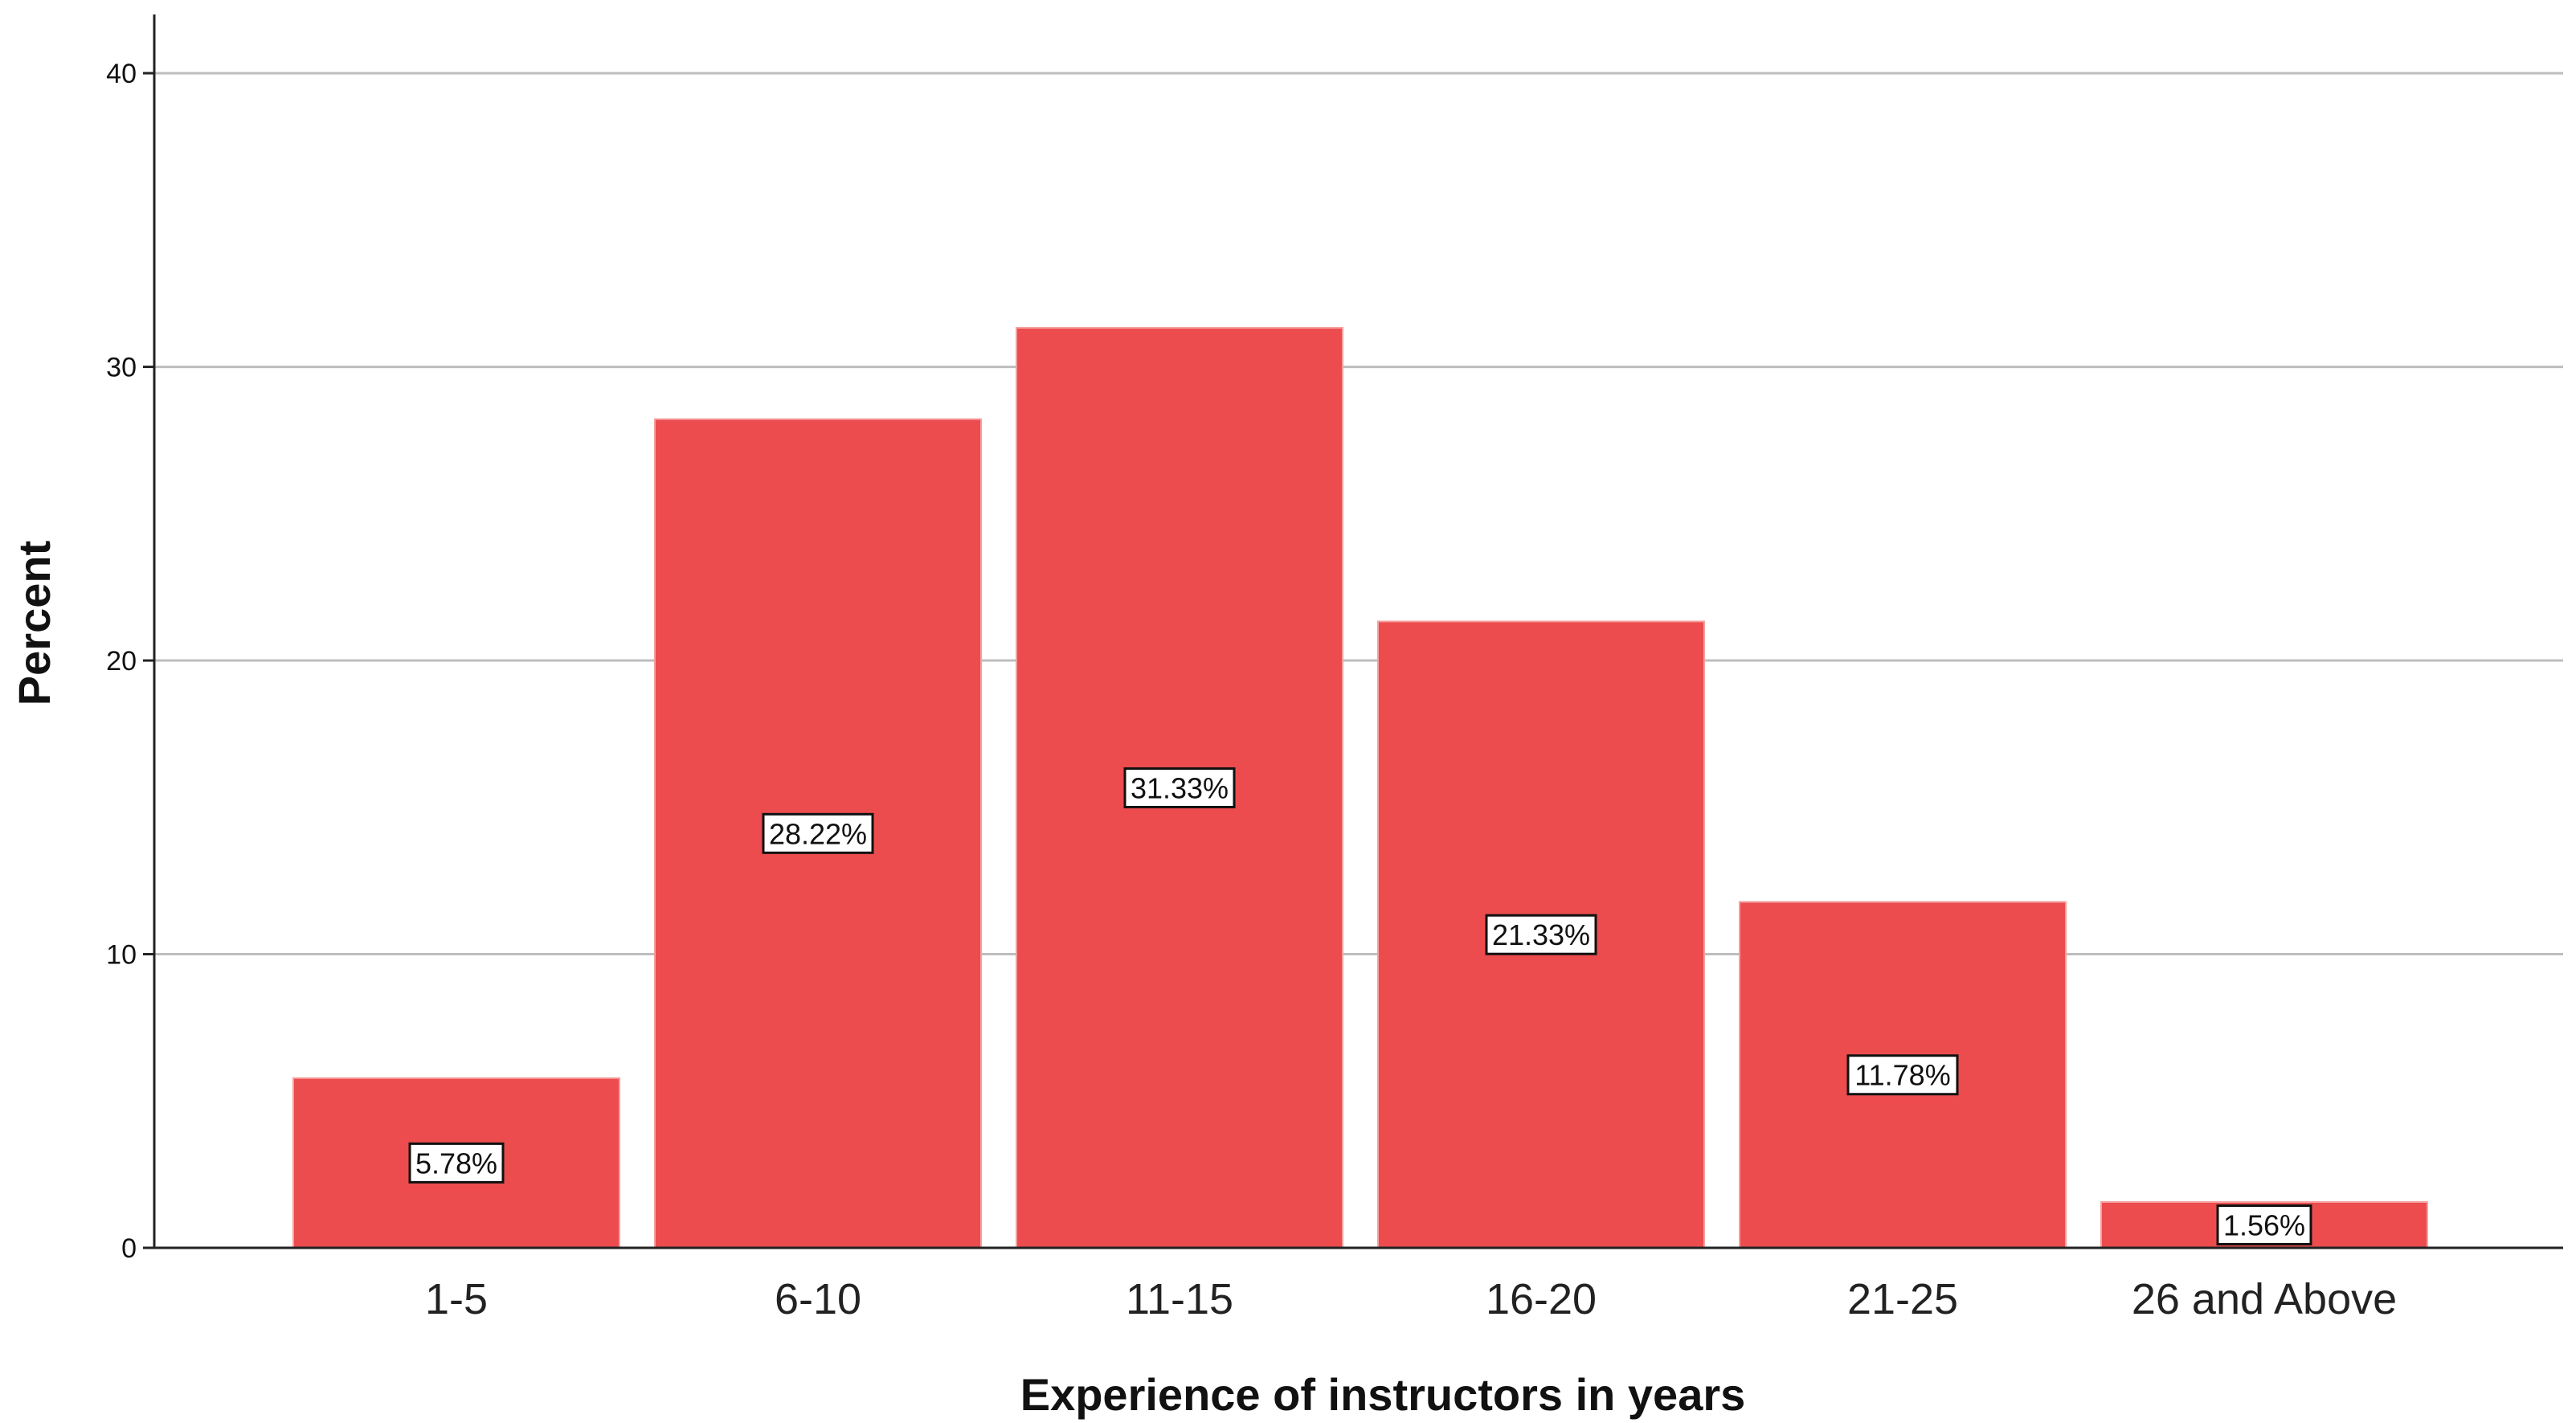 The height and width of the screenshot is (1423, 2576). What do you see at coordinates (122, 955) in the screenshot?
I see `y-tick-label: 10` at bounding box center [122, 955].